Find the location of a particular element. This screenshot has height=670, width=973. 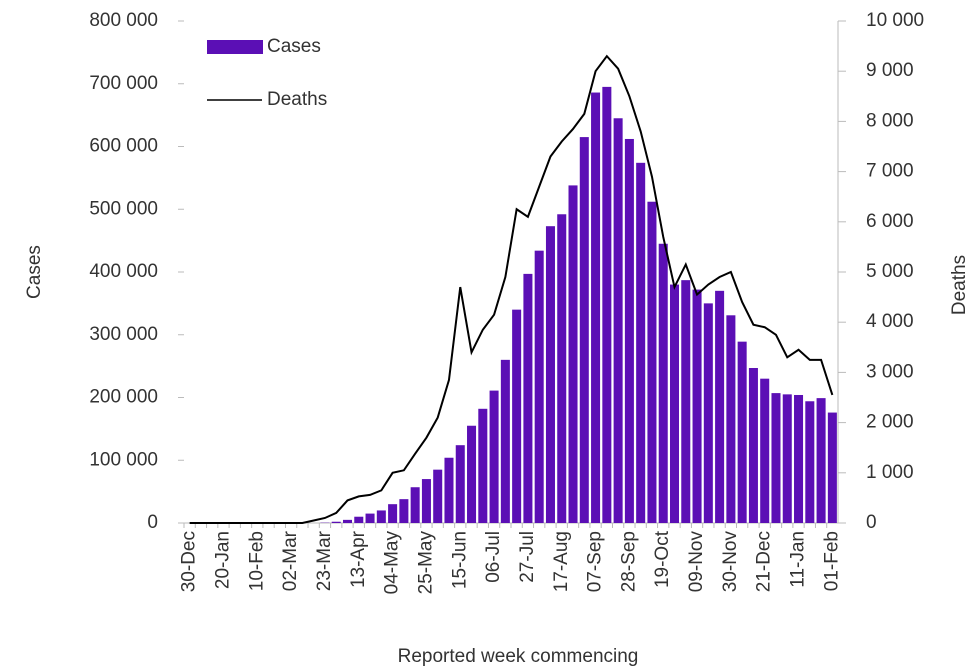

x-tick-label: 30-Nov is located at coordinates (730, 562).